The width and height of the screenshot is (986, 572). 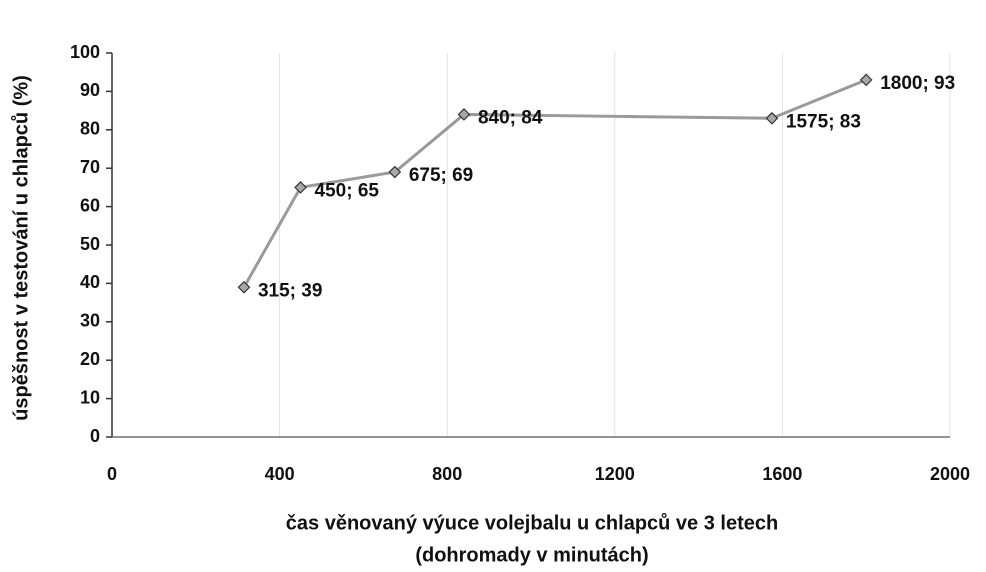 I want to click on y-axis-title: úspěšnost v testování u chlapců (%), so click(x=21, y=248).